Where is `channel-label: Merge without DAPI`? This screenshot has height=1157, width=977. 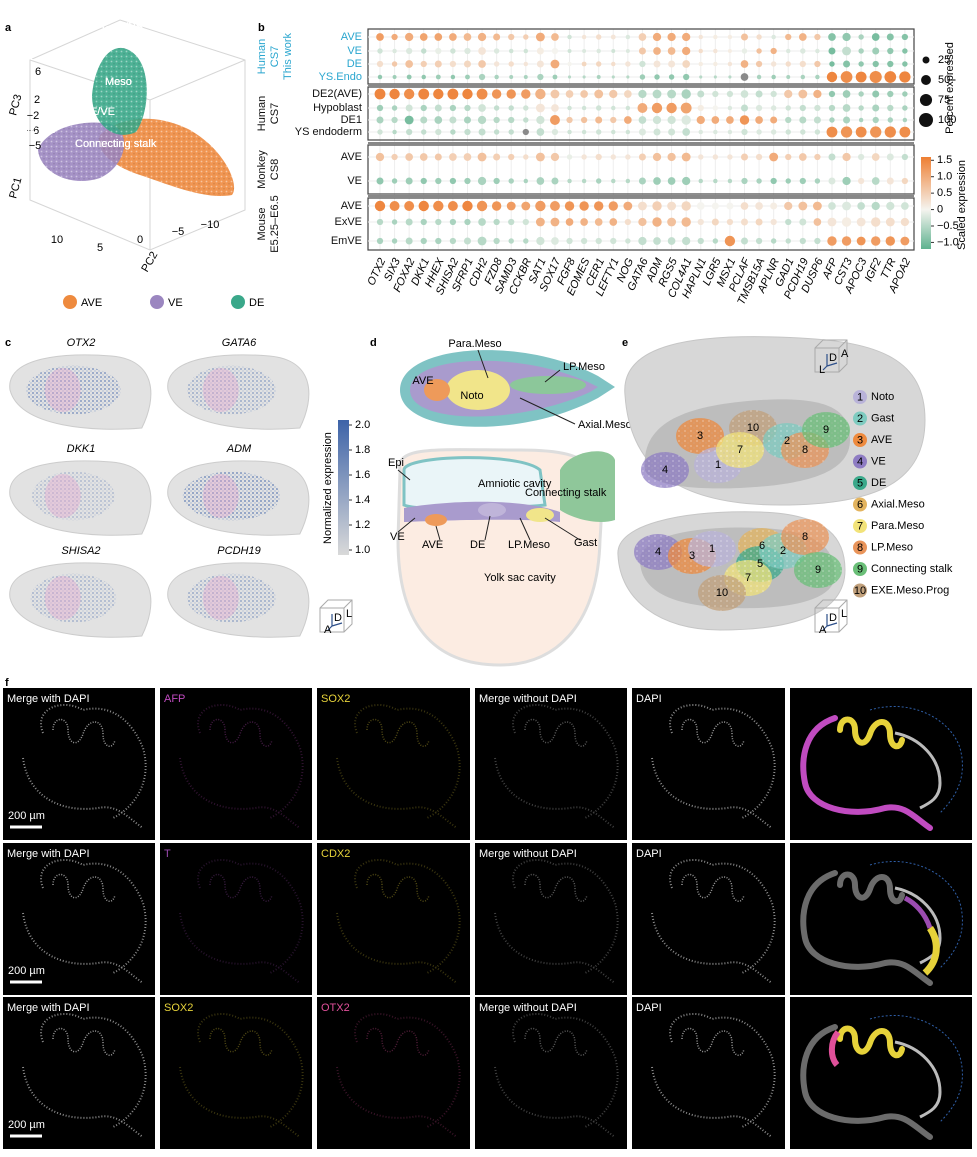 channel-label: Merge without DAPI is located at coordinates (528, 699).